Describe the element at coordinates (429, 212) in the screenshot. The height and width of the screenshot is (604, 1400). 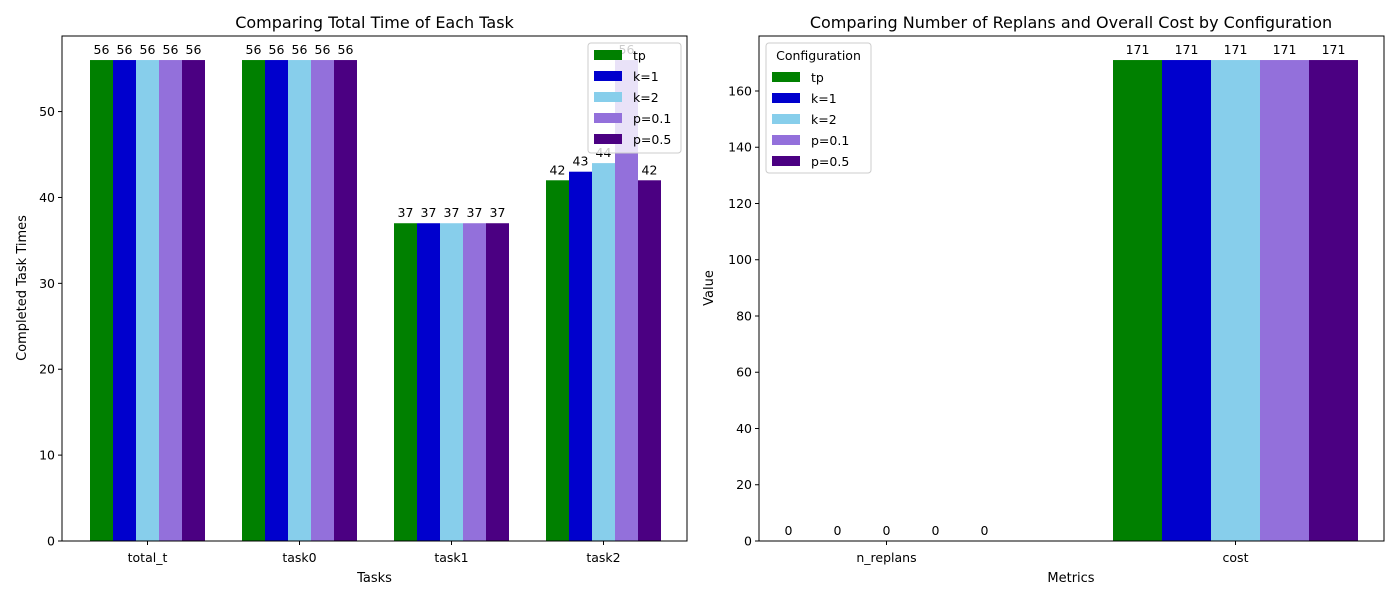
I see `data-label-task1-k-1: 37` at that location.